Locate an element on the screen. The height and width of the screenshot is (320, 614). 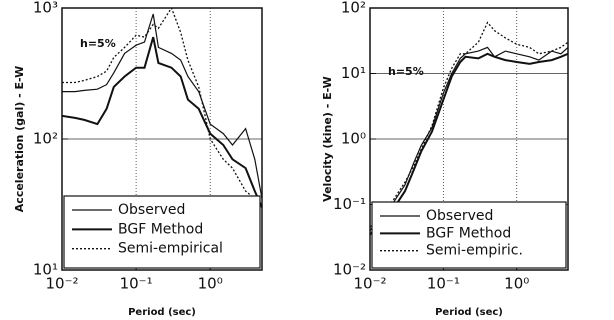
y-tick-label: 10⁻¹ is located at coordinates (349, 204).